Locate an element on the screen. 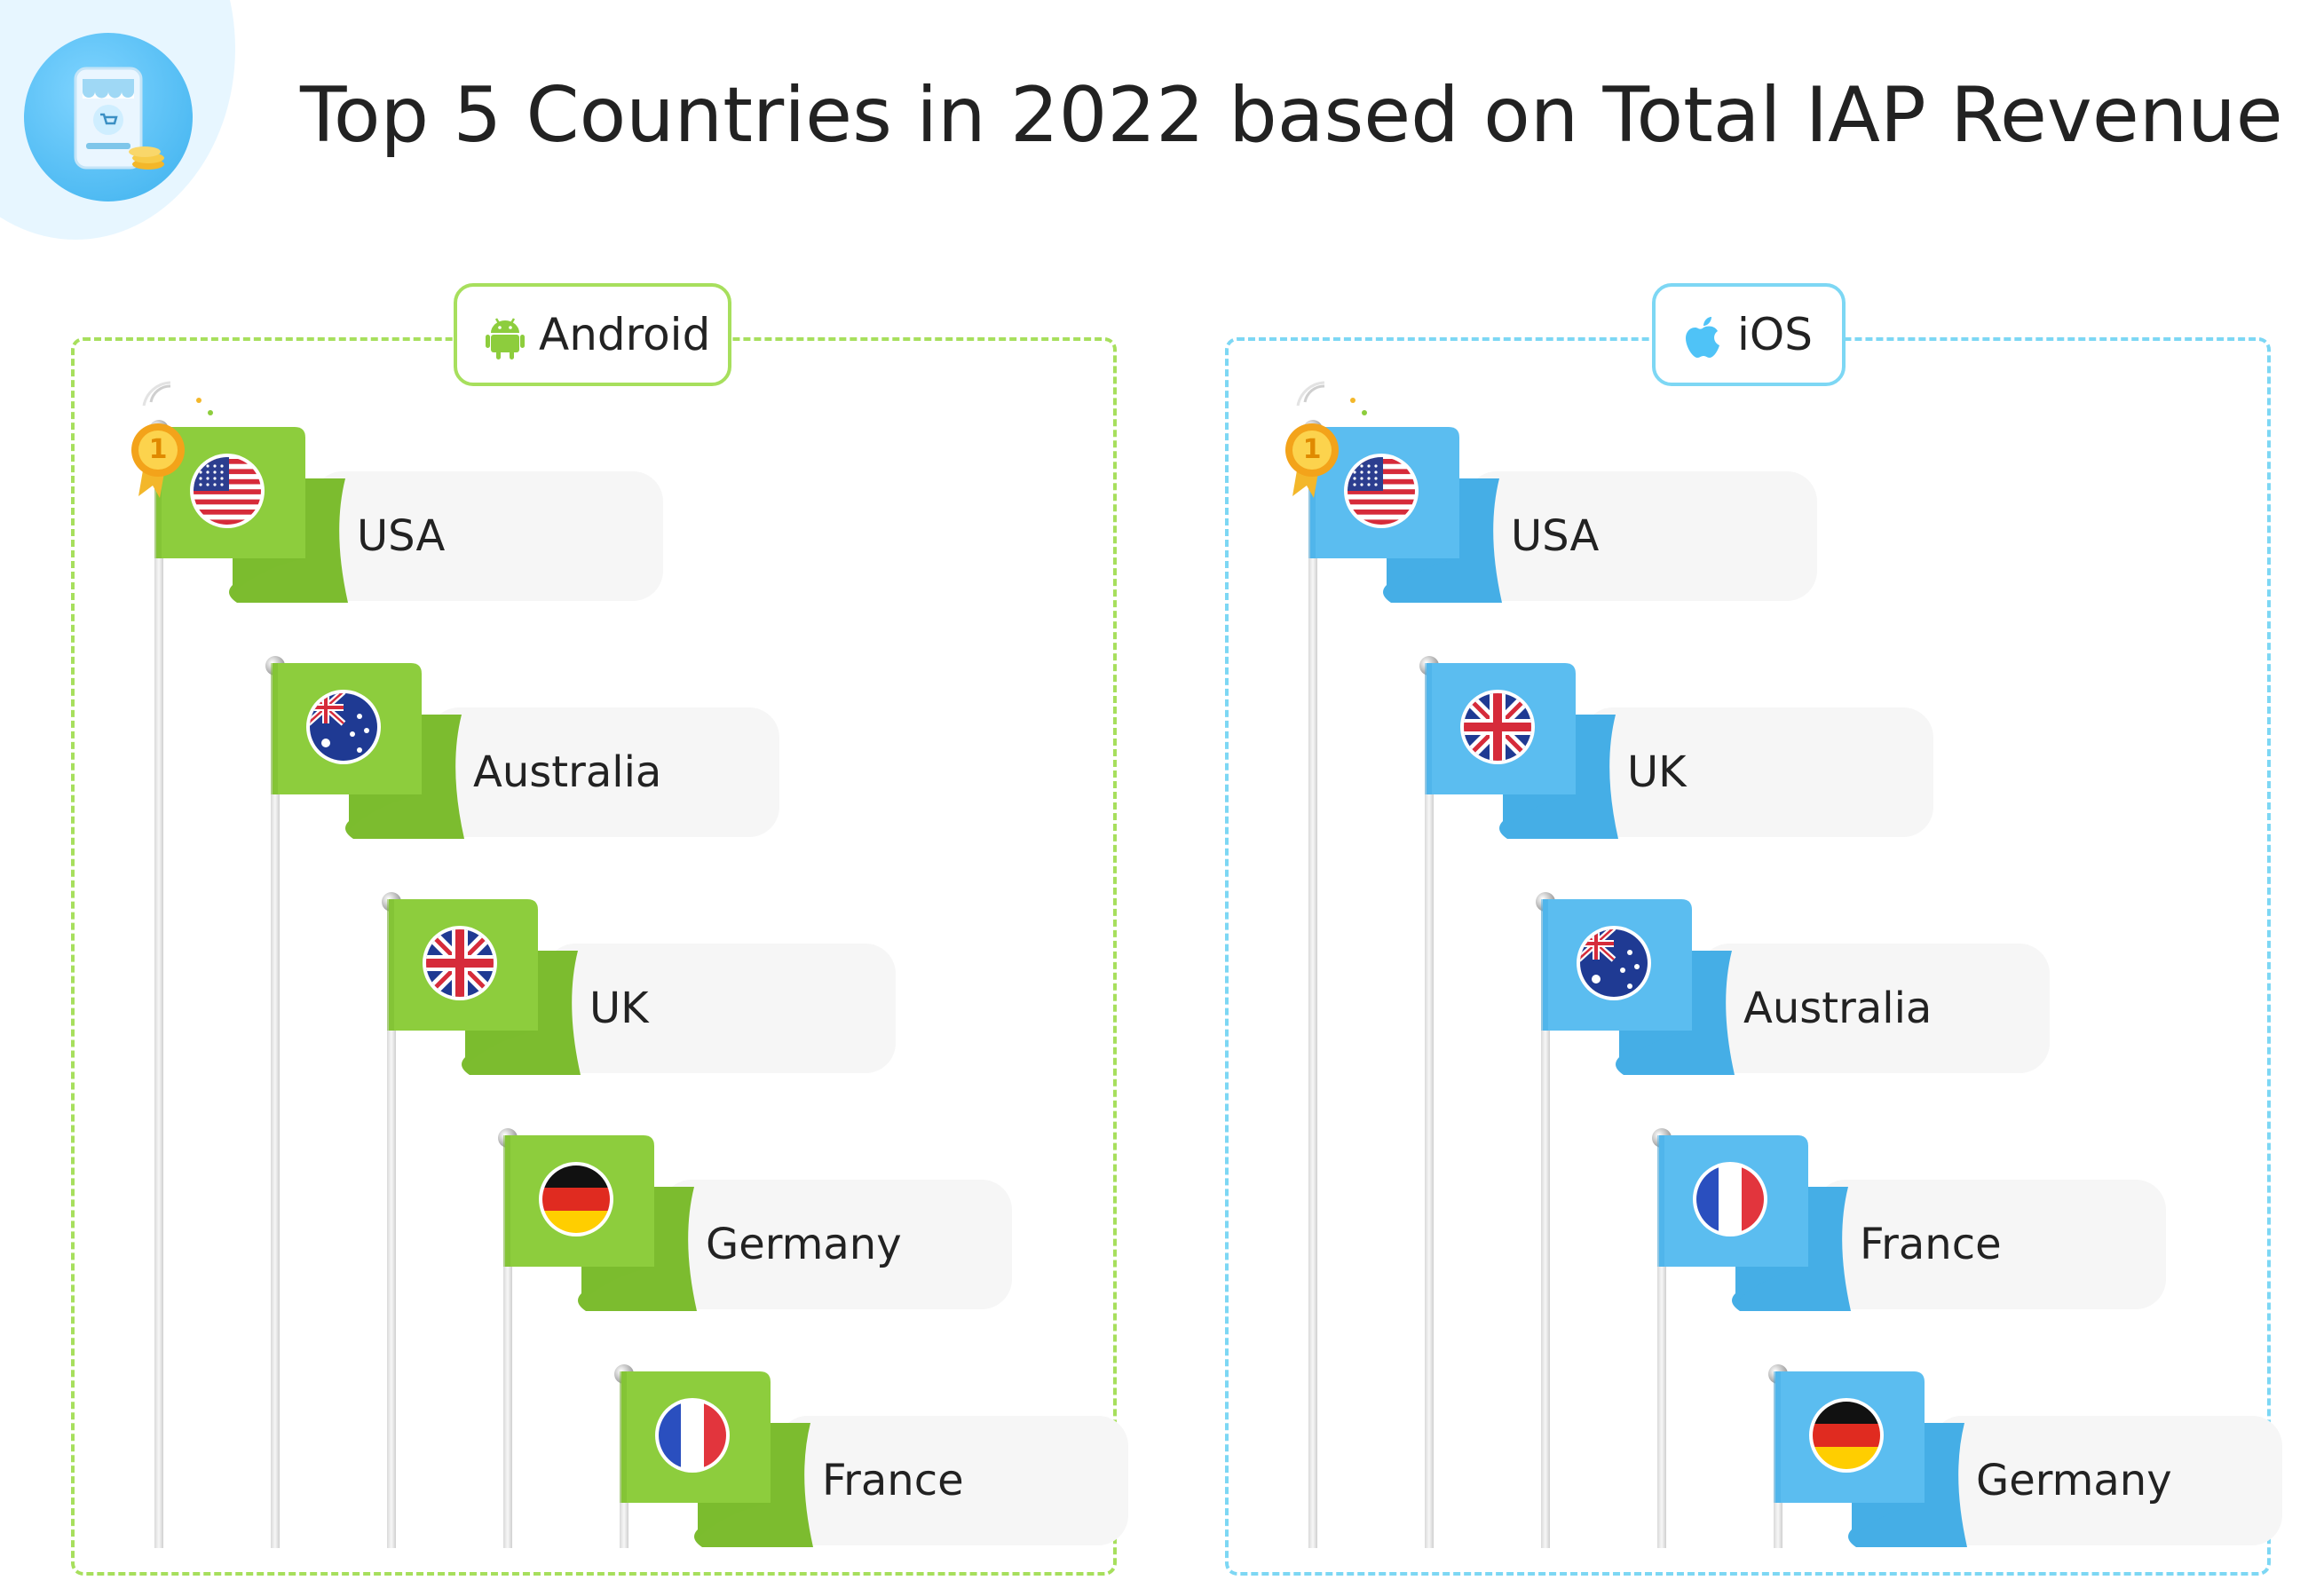  apple-icon is located at coordinates (1702, 337).